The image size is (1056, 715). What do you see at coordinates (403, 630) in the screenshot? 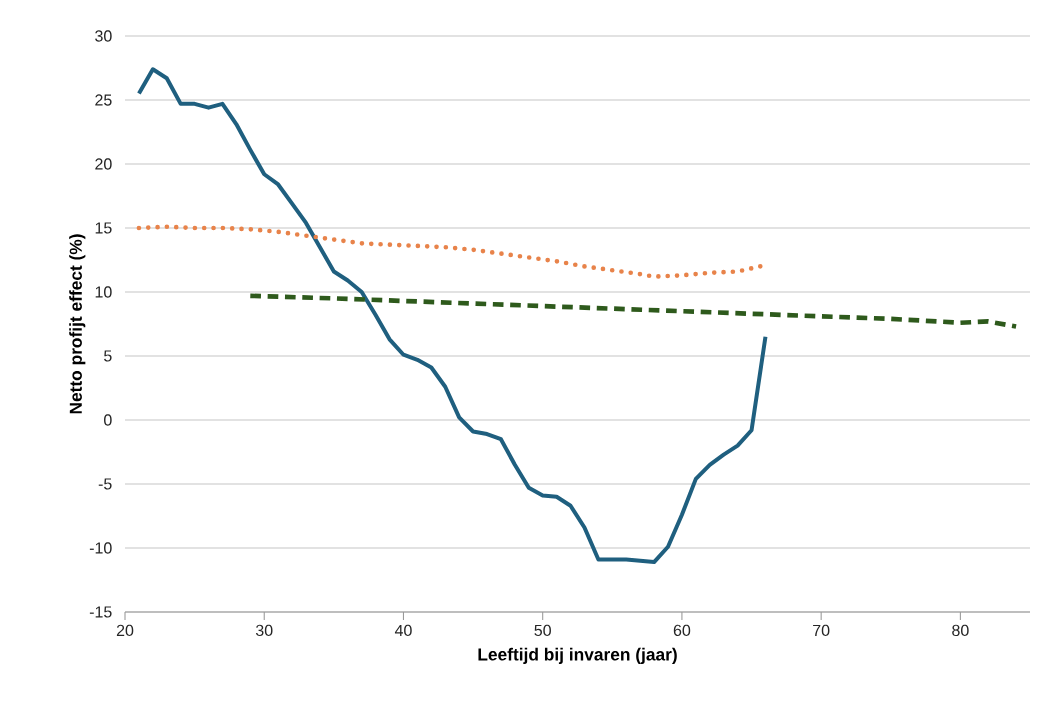
I see `x-tick-label: 40` at bounding box center [403, 630].